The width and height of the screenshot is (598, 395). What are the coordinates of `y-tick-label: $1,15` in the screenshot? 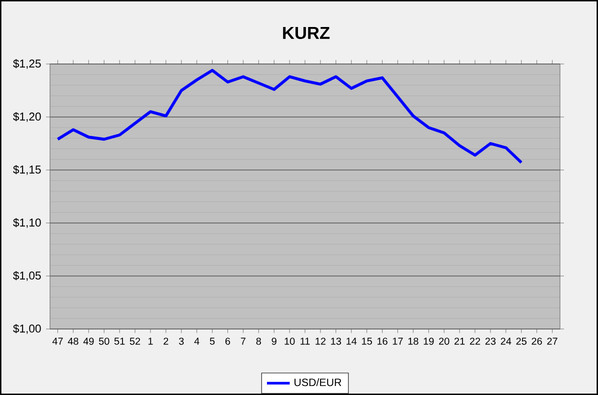 It's located at (27, 170).